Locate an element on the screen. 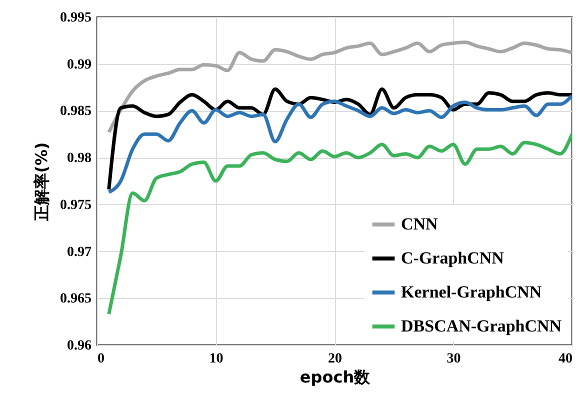 The height and width of the screenshot is (401, 582). legend-label: Kernel-GraphCNN is located at coordinates (471, 292).